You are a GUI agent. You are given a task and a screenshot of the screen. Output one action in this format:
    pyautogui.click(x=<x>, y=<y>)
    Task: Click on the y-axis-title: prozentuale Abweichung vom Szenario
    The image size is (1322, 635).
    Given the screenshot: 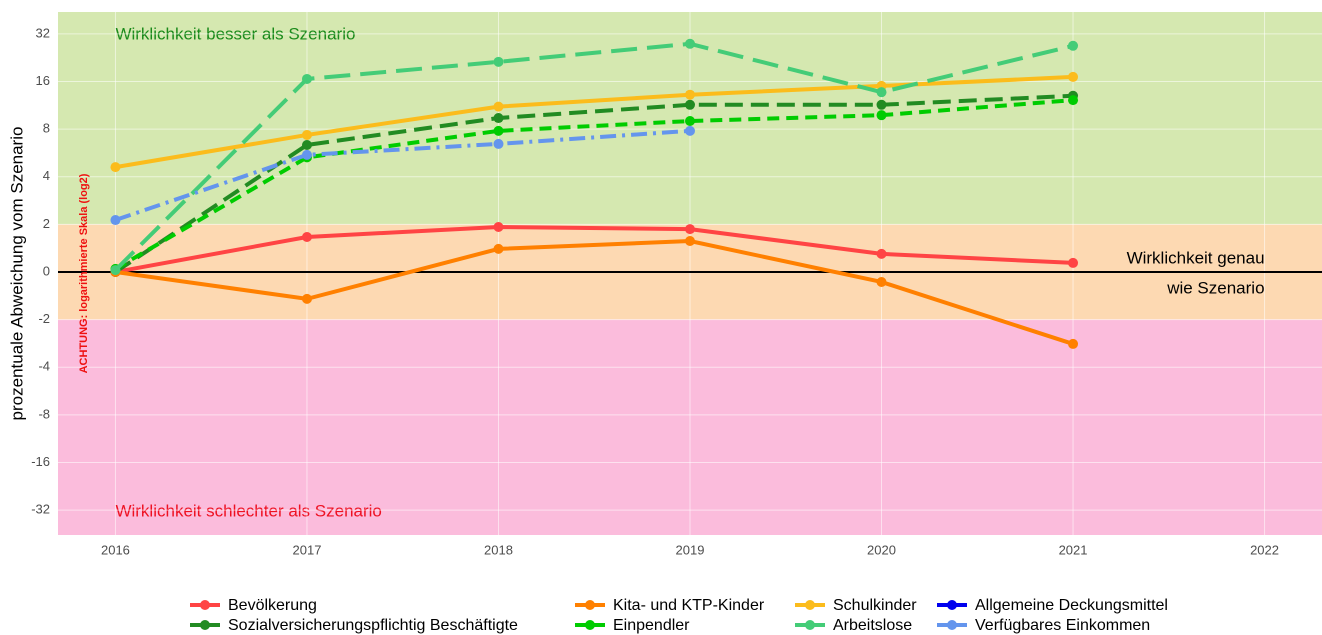 What is the action you would take?
    pyautogui.click(x=16, y=274)
    